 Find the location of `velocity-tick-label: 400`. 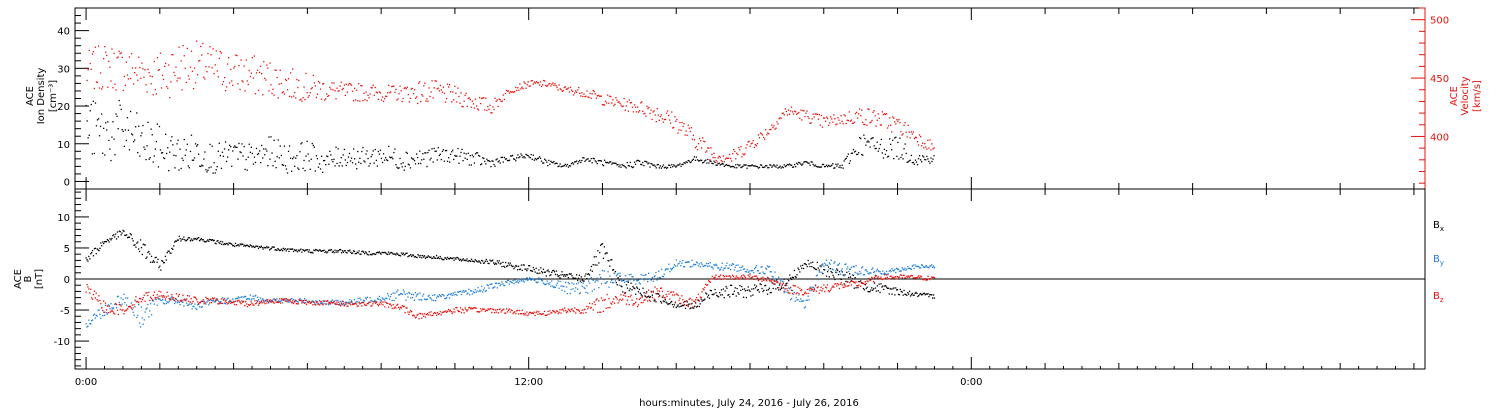

velocity-tick-label: 400 is located at coordinates (1439, 137).